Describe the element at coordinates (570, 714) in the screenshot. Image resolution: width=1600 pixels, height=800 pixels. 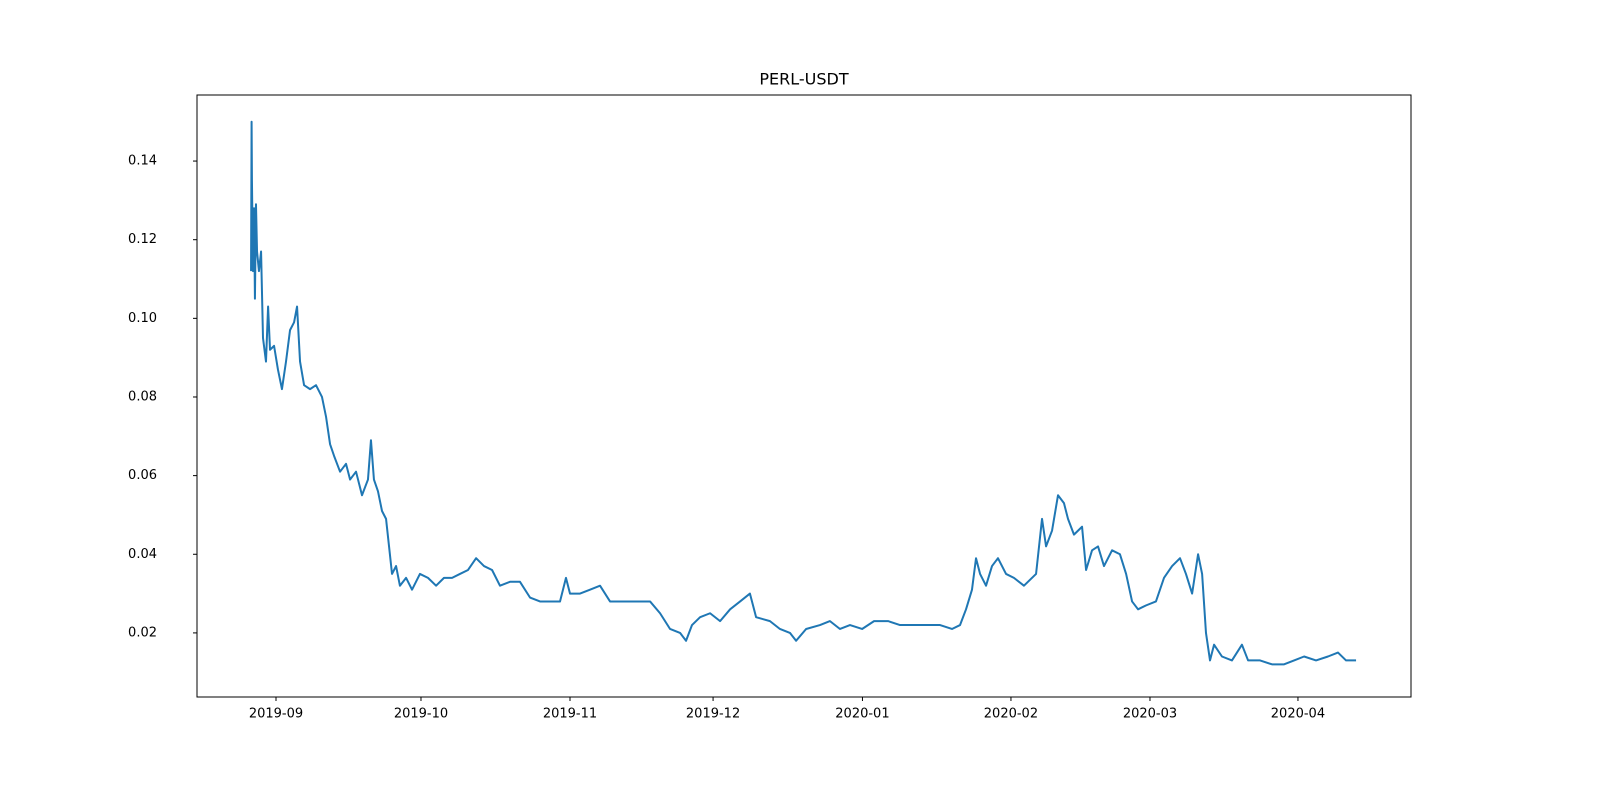
I see `x-tick-label: 2019-11` at that location.